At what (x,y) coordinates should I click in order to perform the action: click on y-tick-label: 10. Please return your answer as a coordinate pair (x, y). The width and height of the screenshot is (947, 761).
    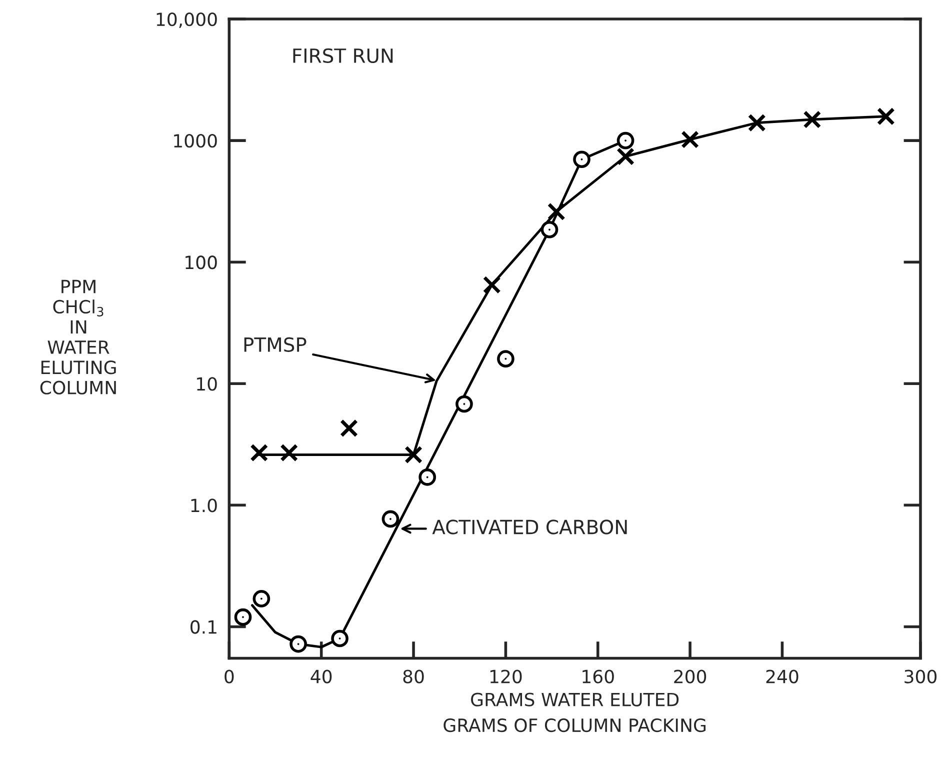
    Looking at the image, I should click on (207, 384).